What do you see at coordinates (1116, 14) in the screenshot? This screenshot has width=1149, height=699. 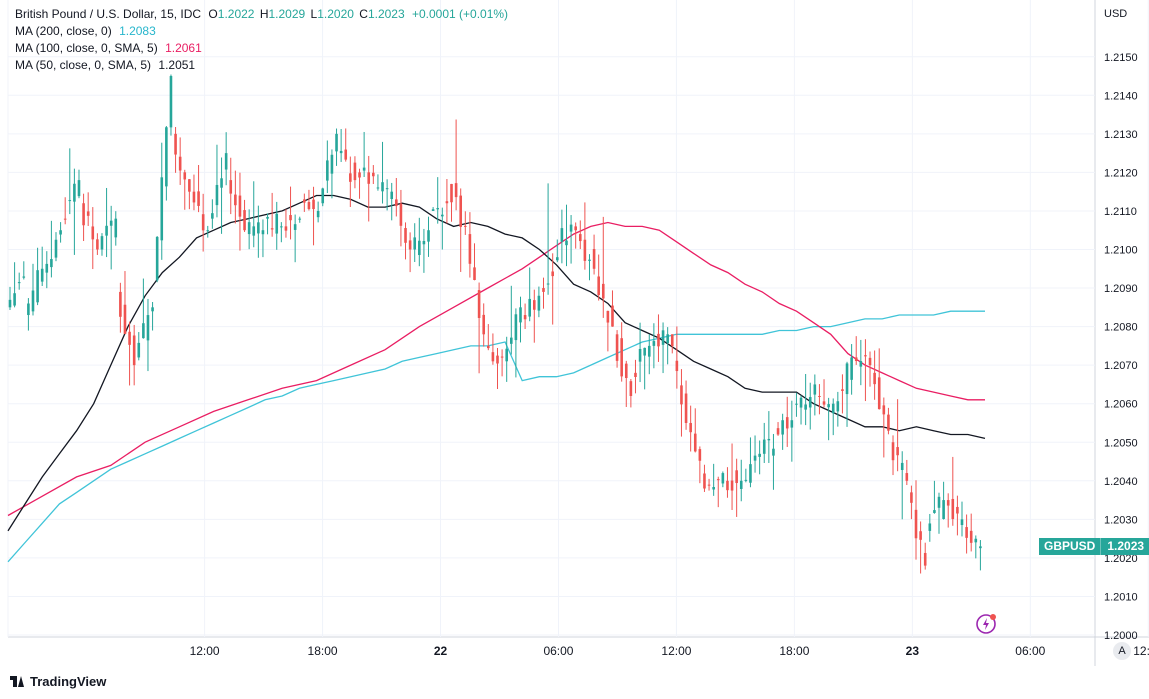 I see `currency-label: USD` at bounding box center [1116, 14].